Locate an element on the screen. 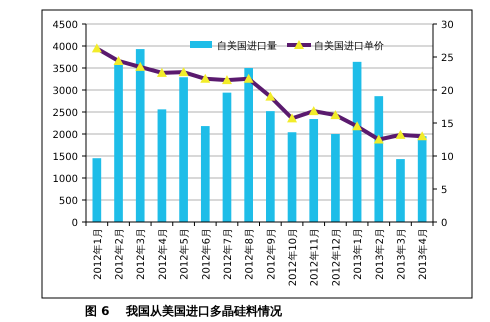 The height and width of the screenshot is (322, 490). y-tick-label: 1000 is located at coordinates (65, 179).